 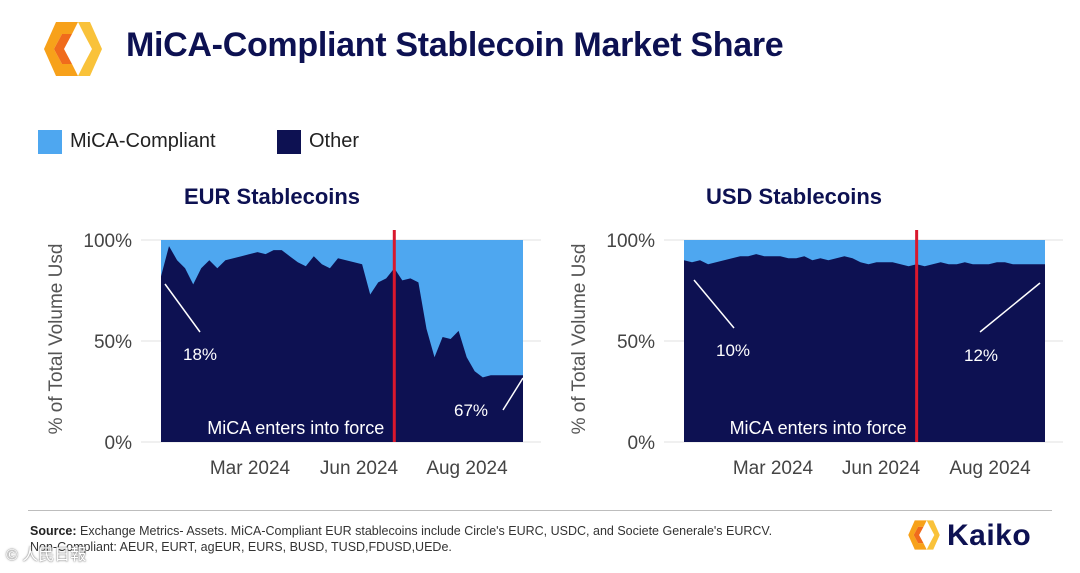 I want to click on footer-divider, so click(x=540, y=510).